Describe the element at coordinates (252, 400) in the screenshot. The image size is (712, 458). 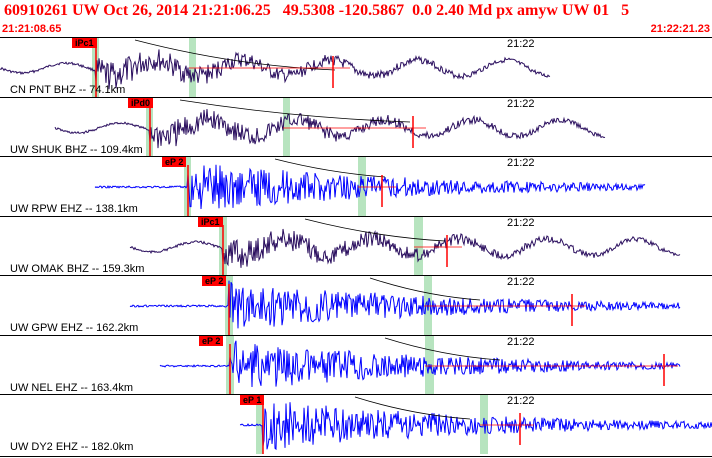
I see `pick-label: eP 1` at that location.